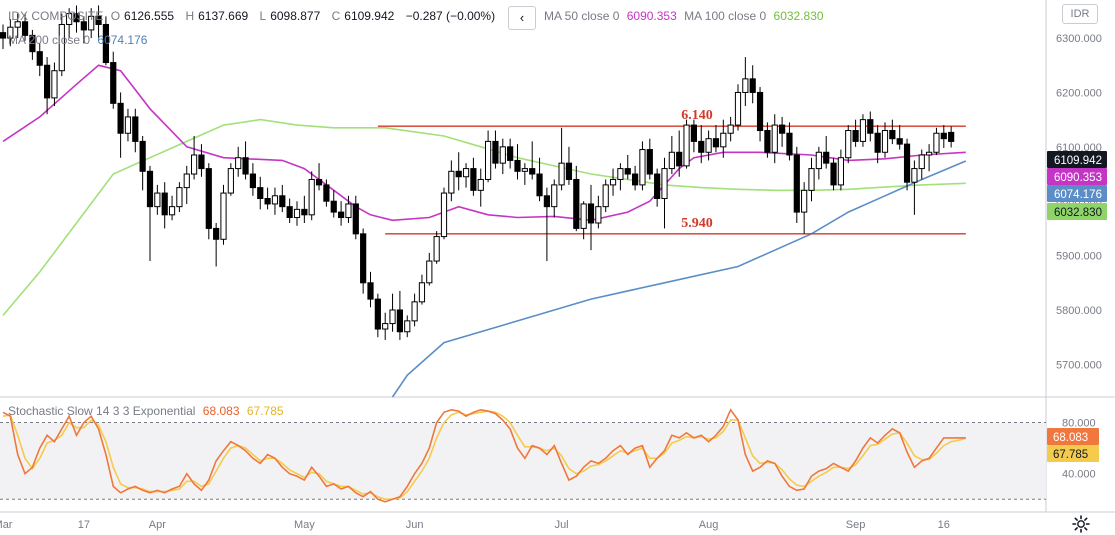 This screenshot has width=1115, height=535. Describe the element at coordinates (49, 40) in the screenshot. I see `ma200-label: MA 200 close 0` at that location.